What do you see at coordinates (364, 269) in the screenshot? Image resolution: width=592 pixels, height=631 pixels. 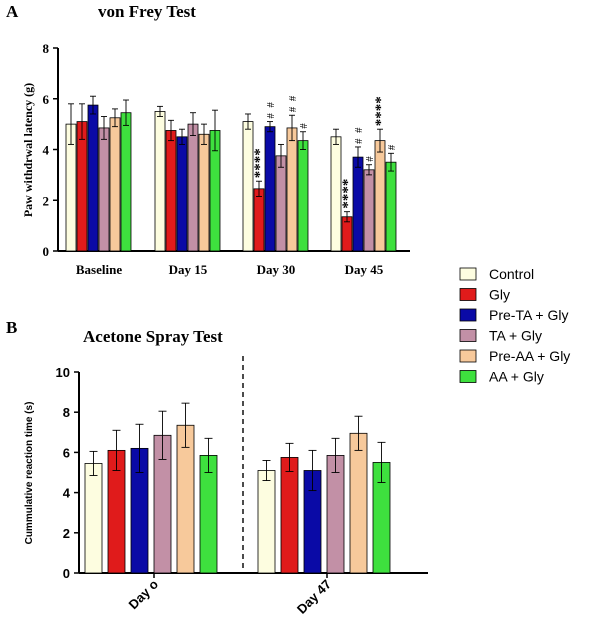 I see `chart-a-x-tick-label: Day 45` at bounding box center [364, 269].